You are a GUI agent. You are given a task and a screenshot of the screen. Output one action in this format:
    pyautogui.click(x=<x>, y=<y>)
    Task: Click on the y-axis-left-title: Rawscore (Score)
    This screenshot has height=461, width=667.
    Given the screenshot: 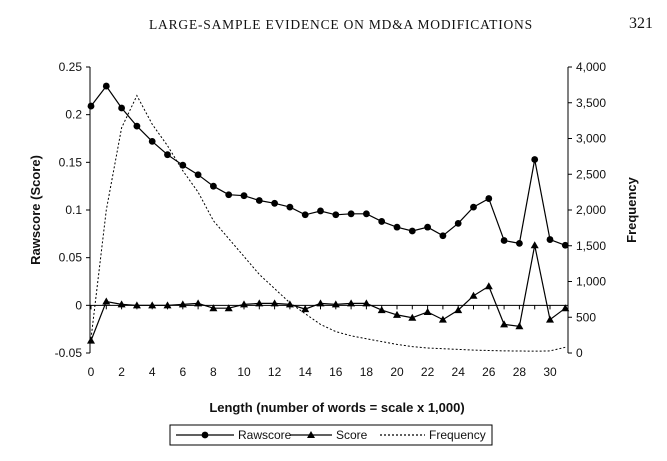 What is the action you would take?
    pyautogui.click(x=35, y=210)
    